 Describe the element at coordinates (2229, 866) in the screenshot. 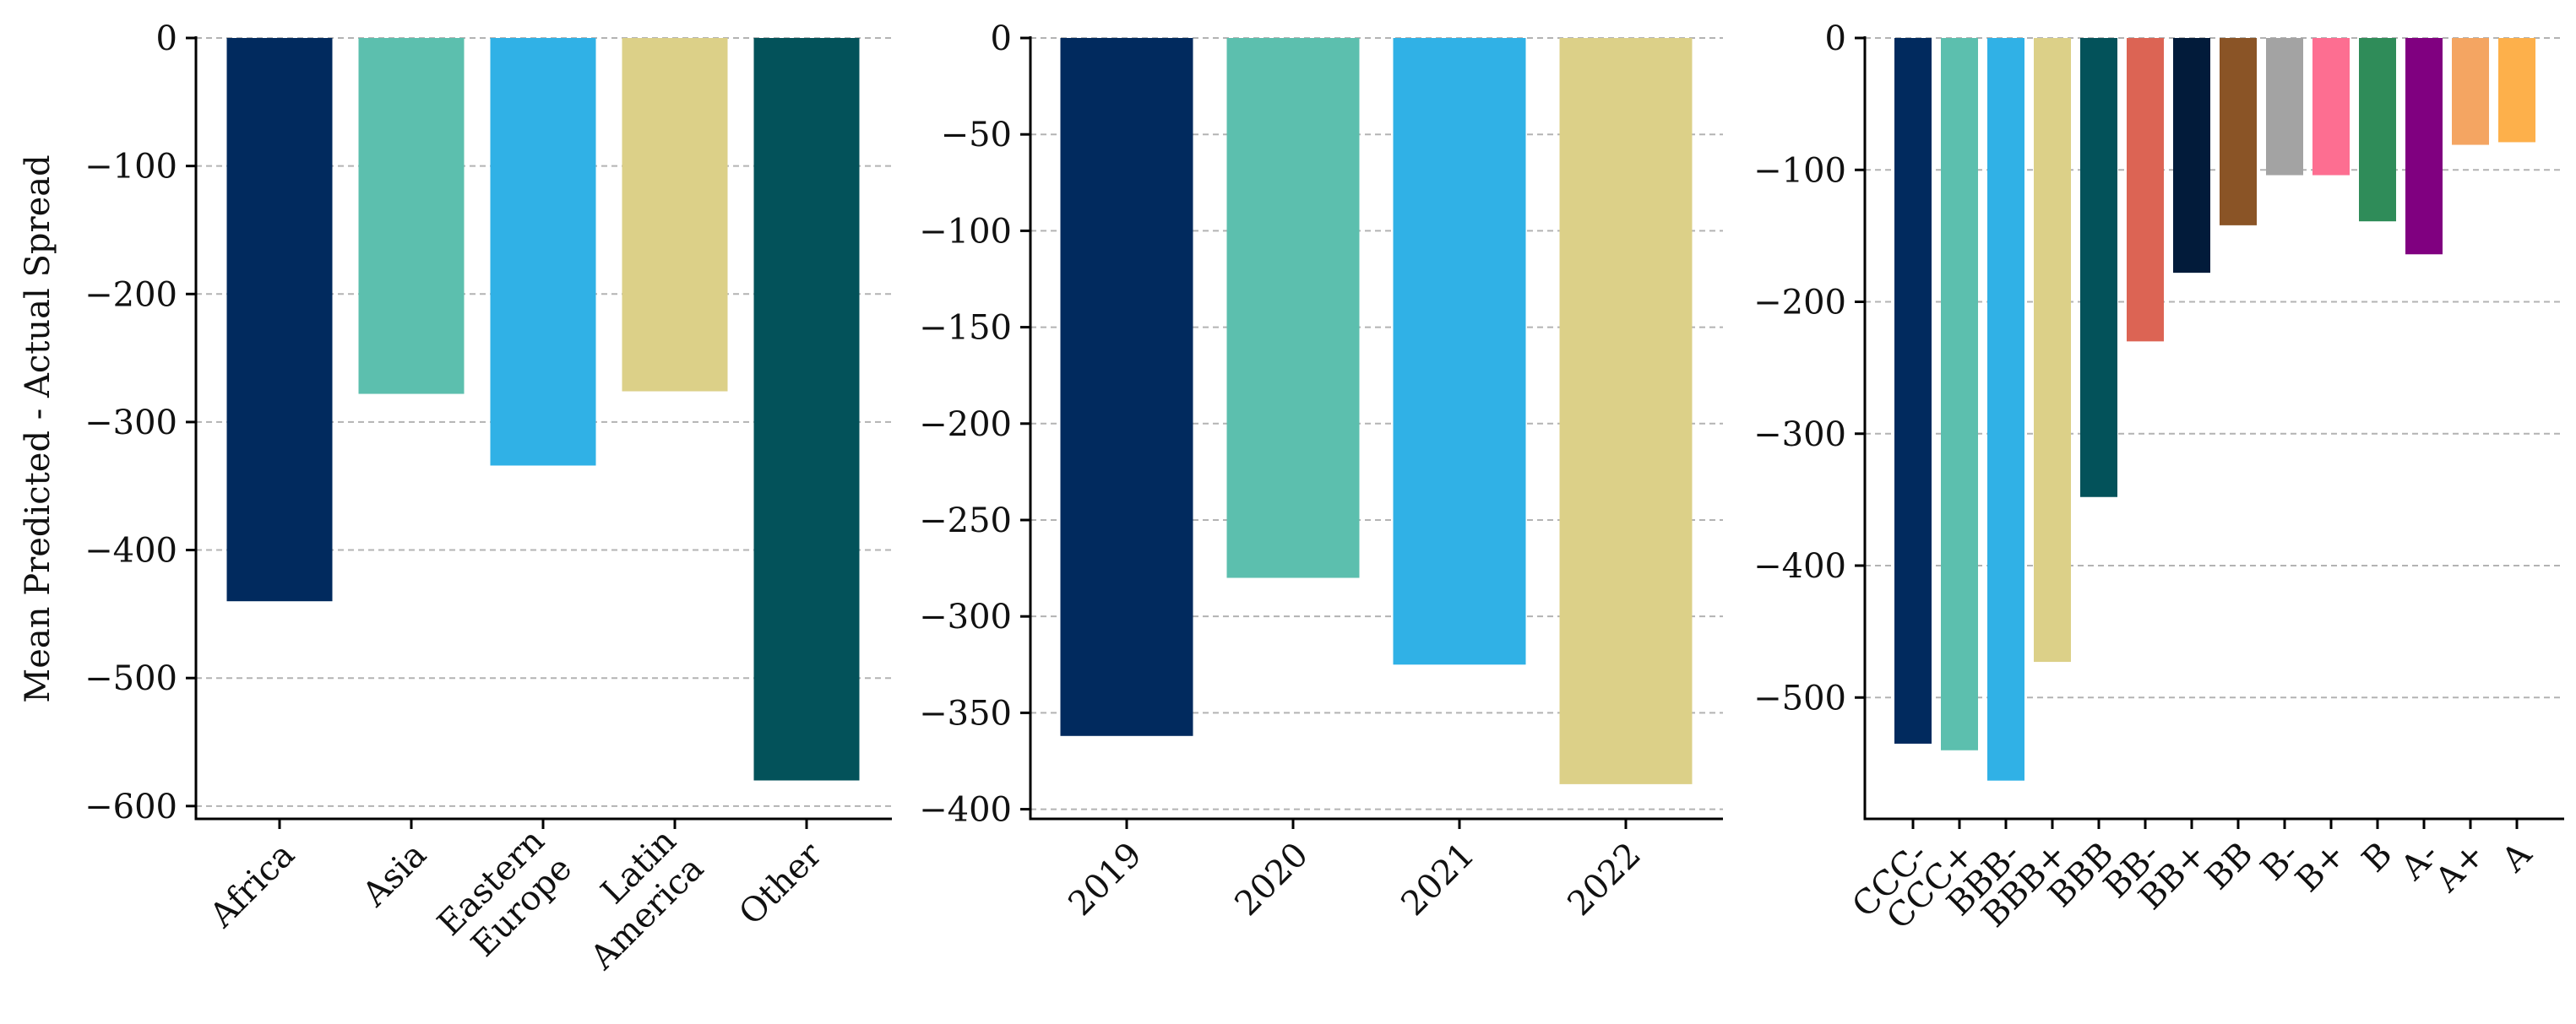

I see `x-tick-label: BB` at that location.